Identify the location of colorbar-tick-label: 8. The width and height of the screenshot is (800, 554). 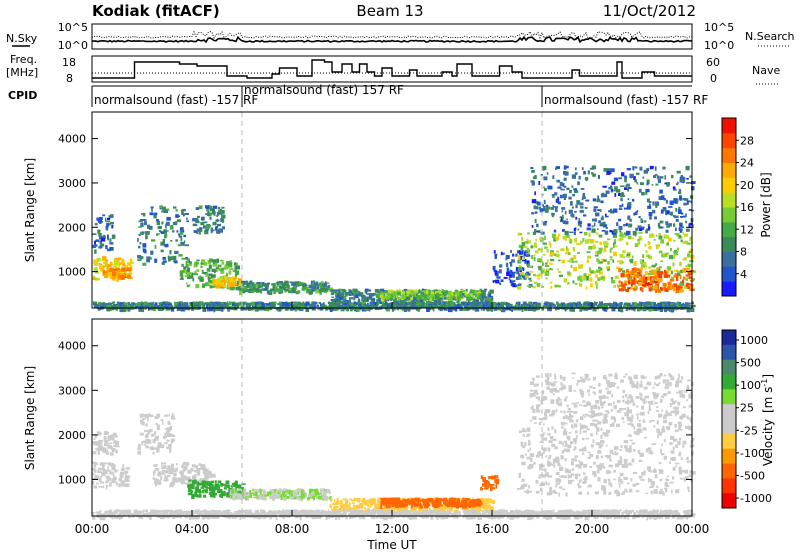
(743, 252).